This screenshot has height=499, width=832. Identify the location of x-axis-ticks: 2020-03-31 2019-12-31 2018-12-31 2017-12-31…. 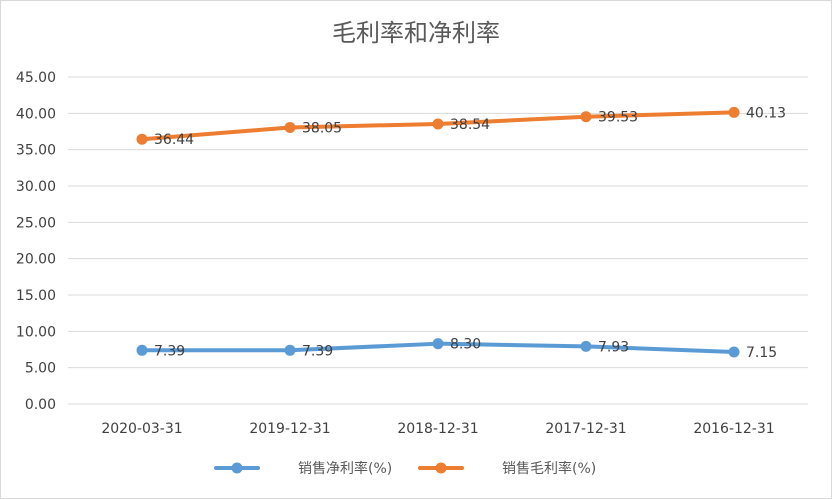
(437, 429).